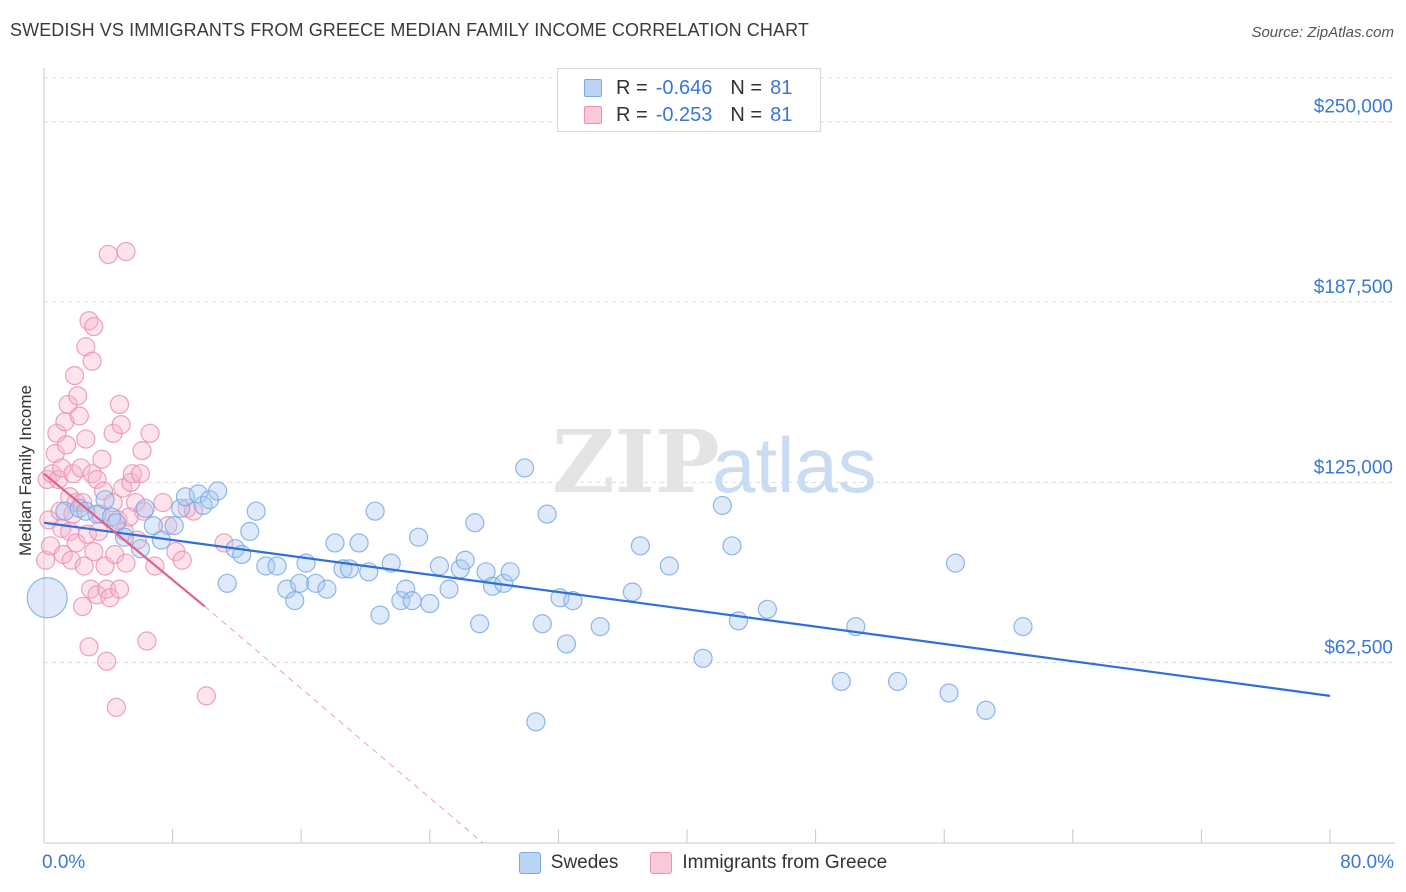 Image resolution: width=1406 pixels, height=892 pixels. What do you see at coordinates (1358, 648) in the screenshot?
I see `y-tick-label: $62,500` at bounding box center [1358, 648].